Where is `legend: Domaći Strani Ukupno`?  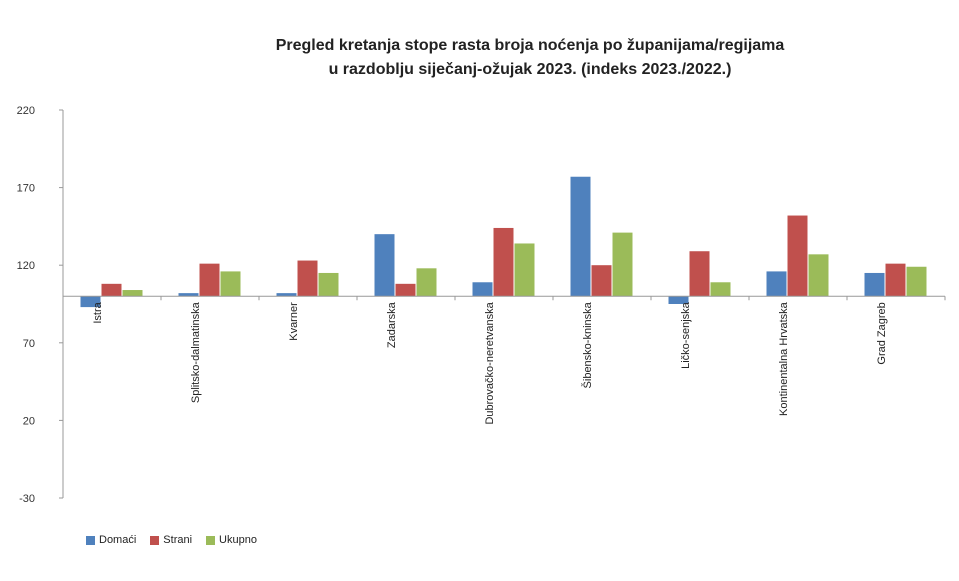 legend: Domaći Strani Ukupno is located at coordinates (171, 540).